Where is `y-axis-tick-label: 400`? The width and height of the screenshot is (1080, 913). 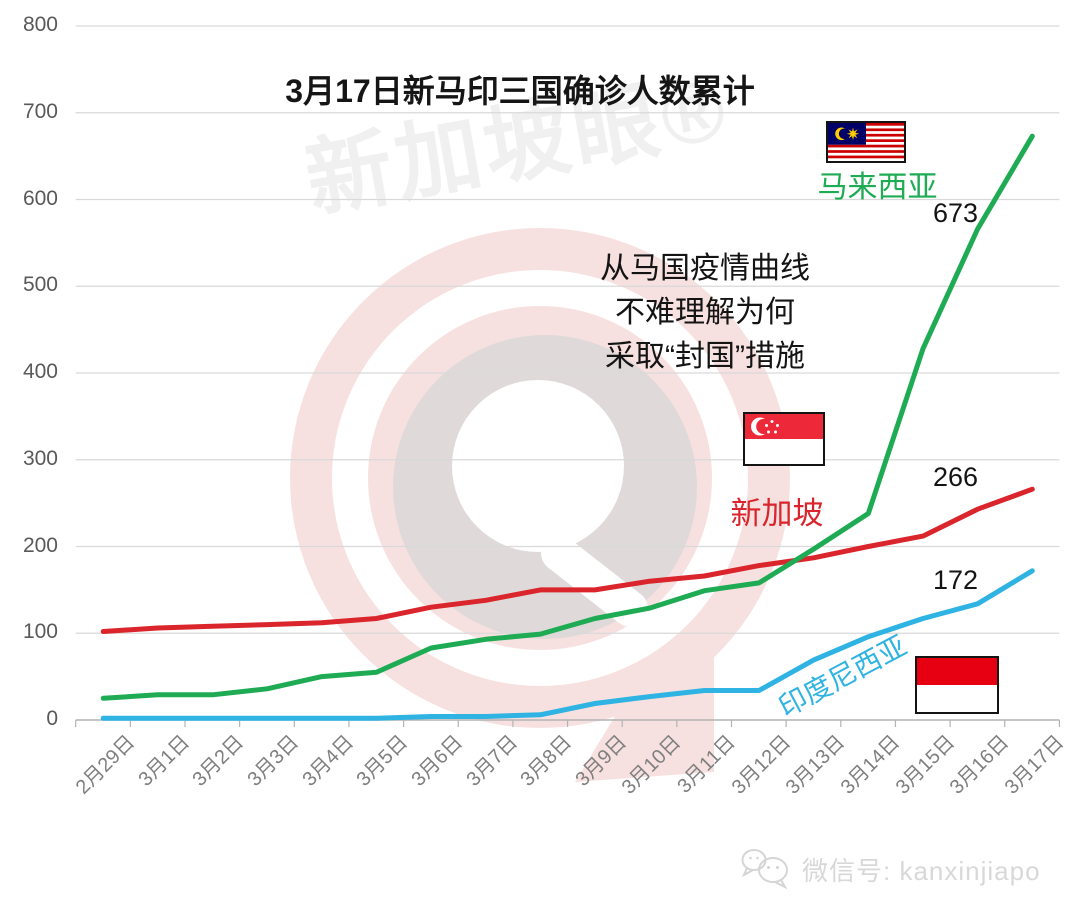 y-axis-tick-label: 400 is located at coordinates (40, 371).